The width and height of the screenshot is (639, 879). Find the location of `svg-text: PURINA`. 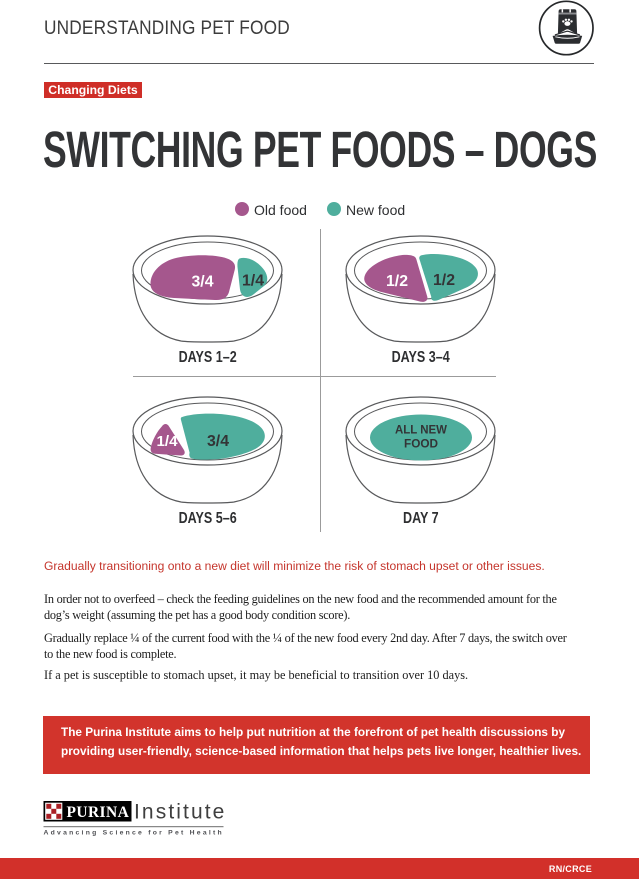

svg-text: PURINA is located at coordinates (98, 812).